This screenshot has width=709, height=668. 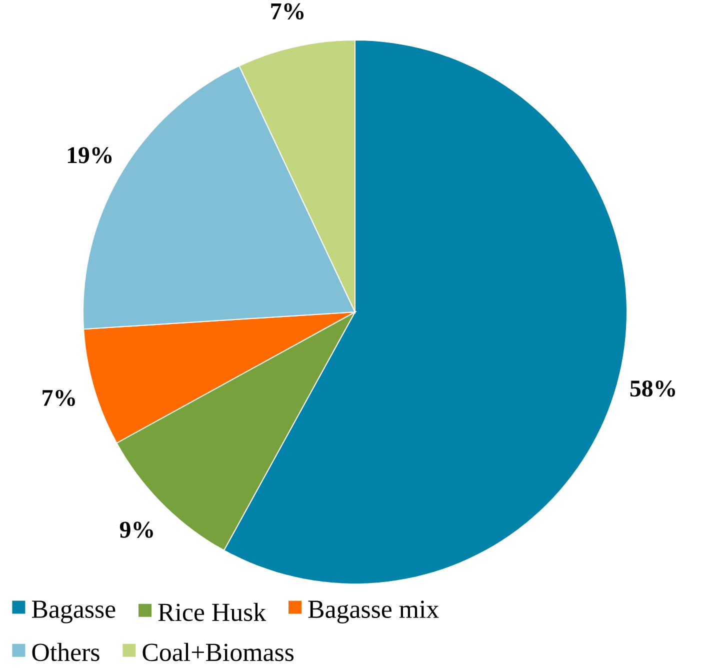 What do you see at coordinates (218, 652) in the screenshot?
I see `legend-label: Coal+Biomass` at bounding box center [218, 652].